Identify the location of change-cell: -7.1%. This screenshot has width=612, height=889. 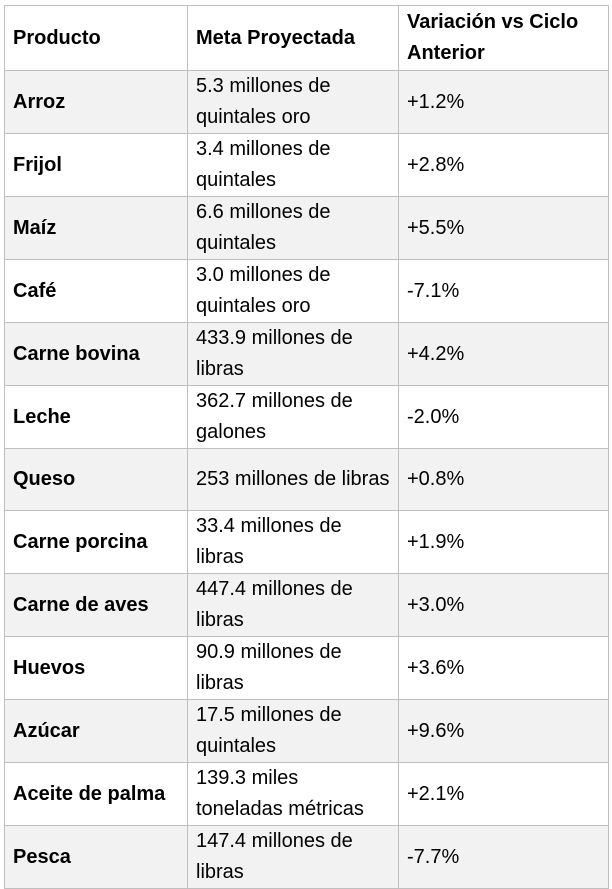
(503, 291).